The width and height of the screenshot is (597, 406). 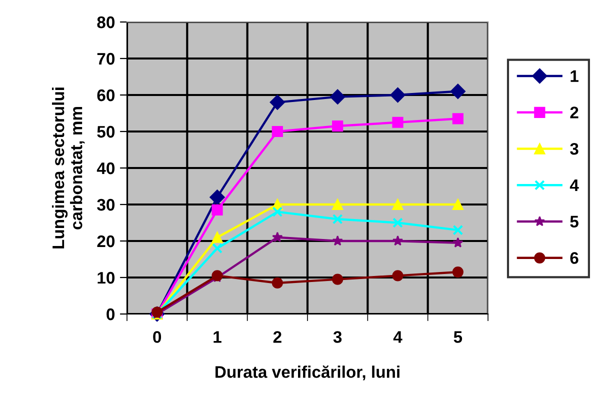 I want to click on y-tick-label: 60, so click(x=106, y=95).